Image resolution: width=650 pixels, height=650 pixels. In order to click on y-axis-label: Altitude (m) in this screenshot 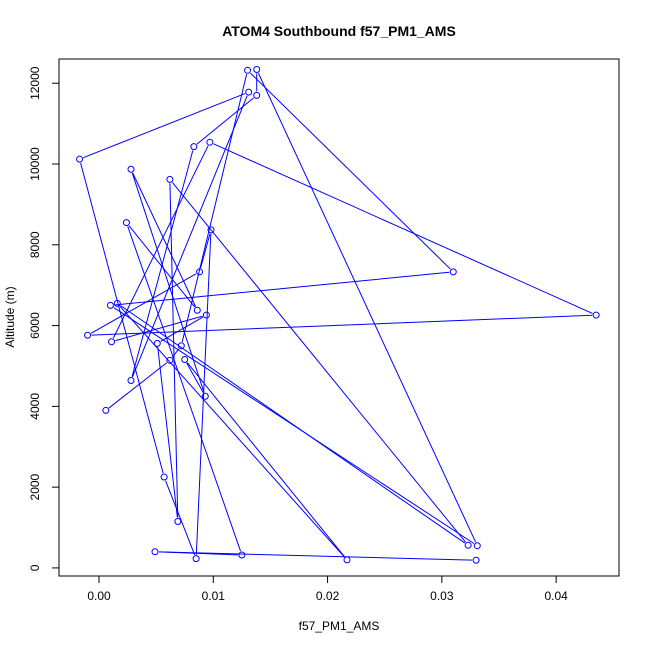, I will do `click(10, 316)`.